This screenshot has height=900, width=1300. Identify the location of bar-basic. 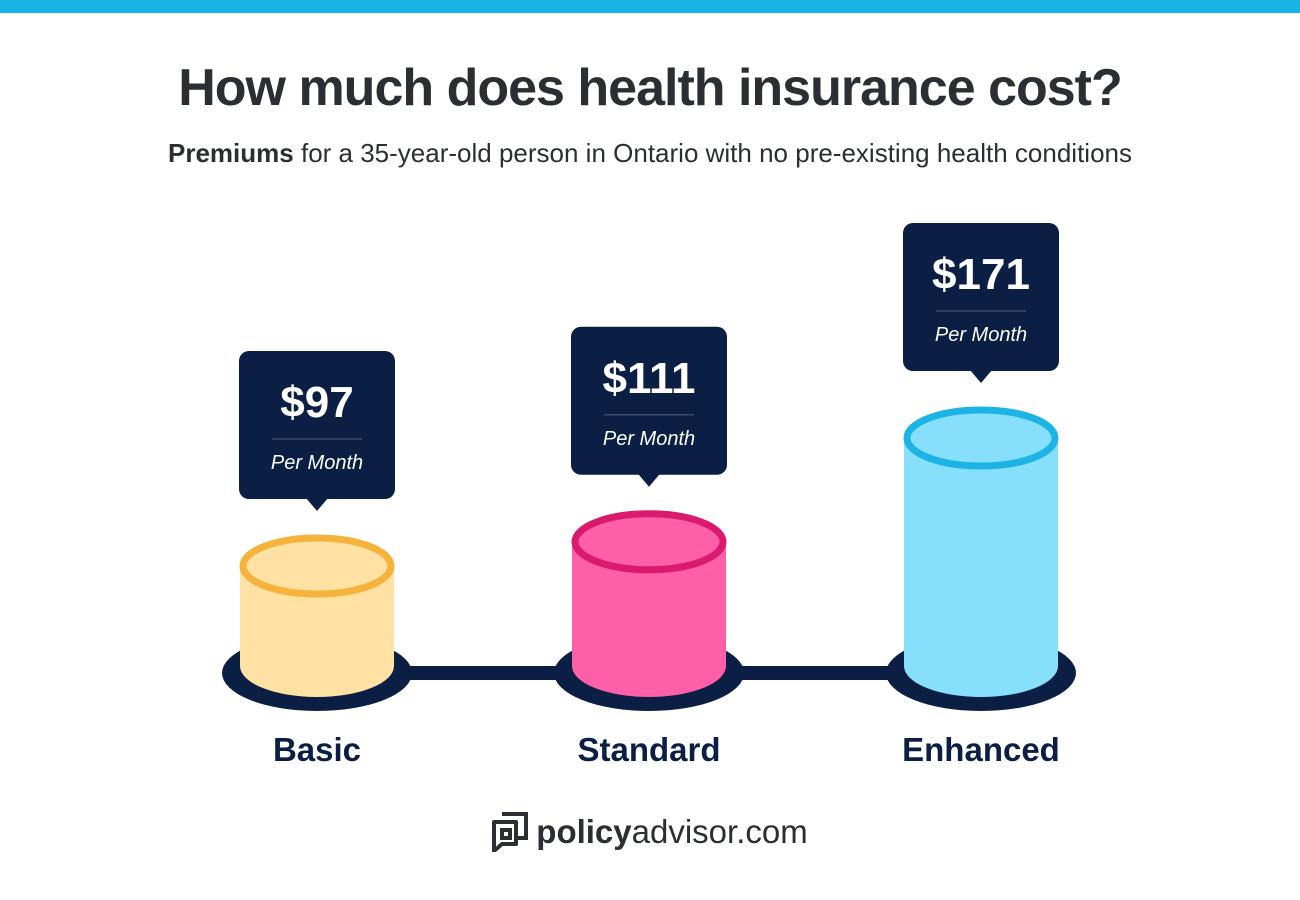
(317, 631).